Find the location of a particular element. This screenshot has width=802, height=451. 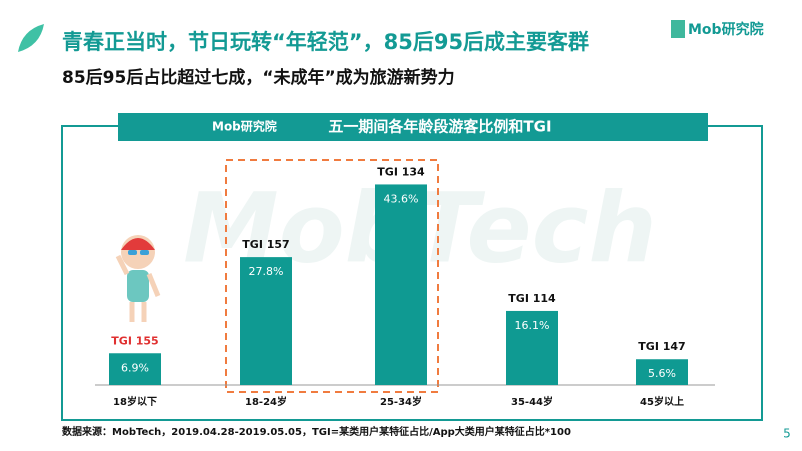

x-tick-label: 45岁以上 is located at coordinates (662, 401).